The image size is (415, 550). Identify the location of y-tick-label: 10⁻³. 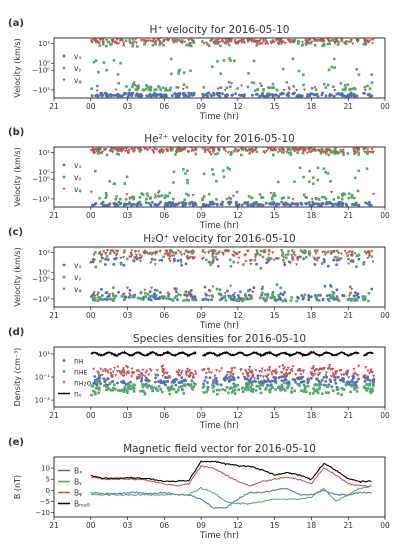
(43, 401).